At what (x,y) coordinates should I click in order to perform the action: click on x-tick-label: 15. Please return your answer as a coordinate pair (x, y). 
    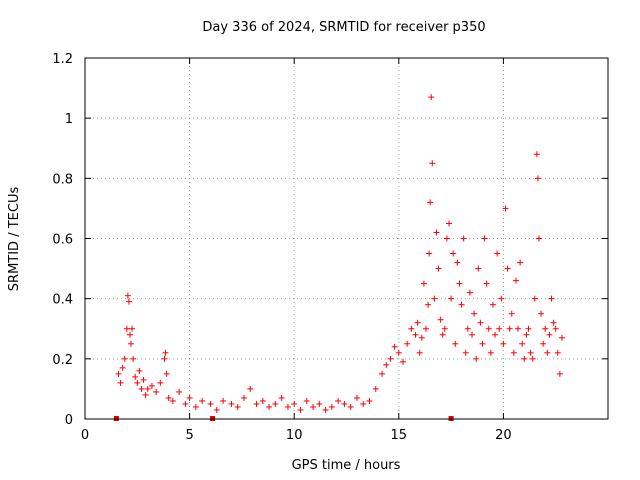
    Looking at the image, I should click on (399, 435).